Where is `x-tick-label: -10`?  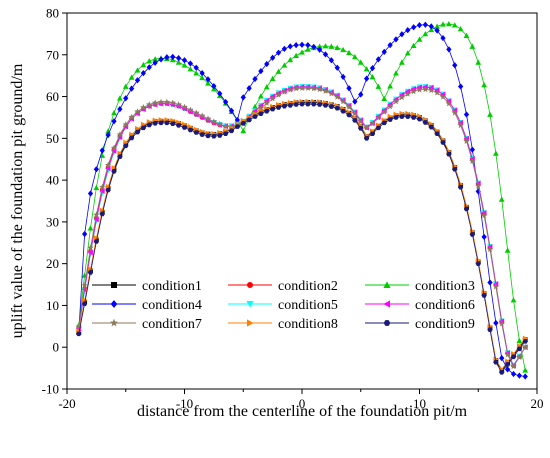
x-tick-label: -10 is located at coordinates (184, 403).